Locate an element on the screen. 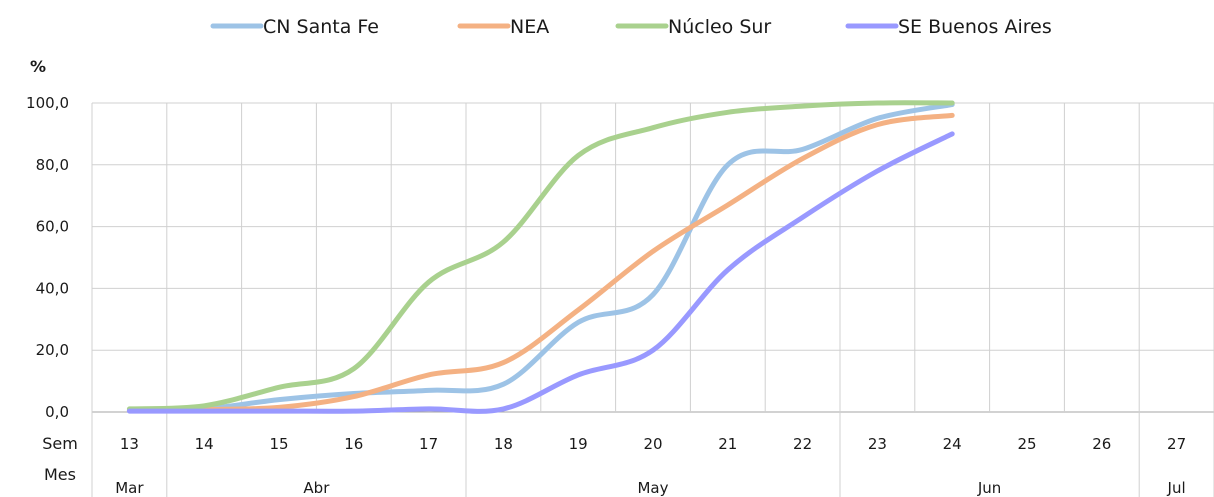  month-label: Mar is located at coordinates (129, 488).